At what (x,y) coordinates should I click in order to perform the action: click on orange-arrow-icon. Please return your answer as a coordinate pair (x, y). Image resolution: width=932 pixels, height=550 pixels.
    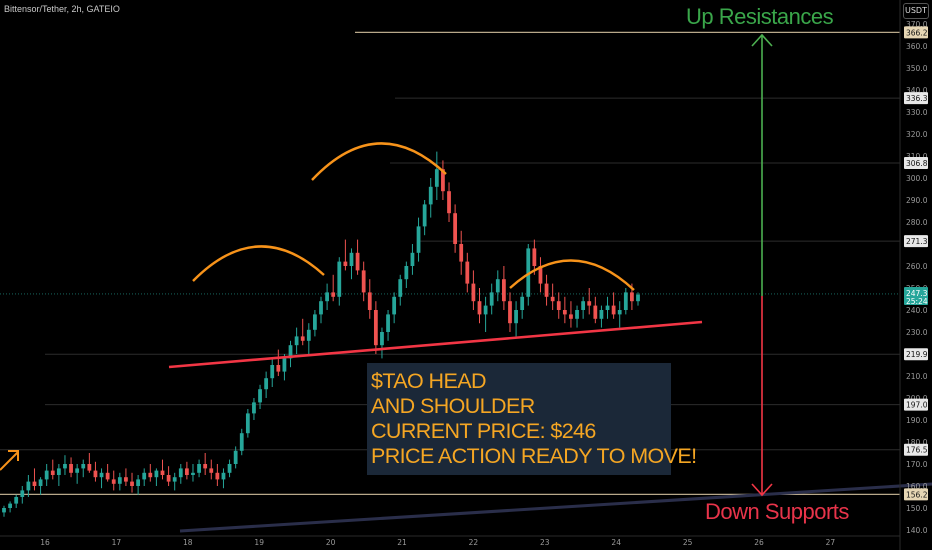
    Looking at the image, I should click on (9, 460).